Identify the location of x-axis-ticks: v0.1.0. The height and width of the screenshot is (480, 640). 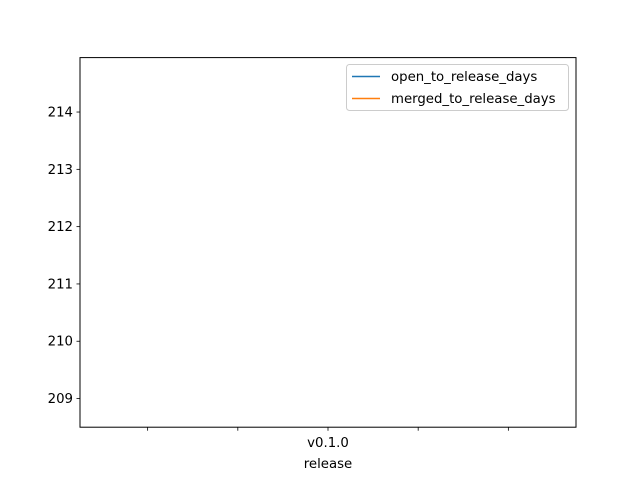
(328, 439).